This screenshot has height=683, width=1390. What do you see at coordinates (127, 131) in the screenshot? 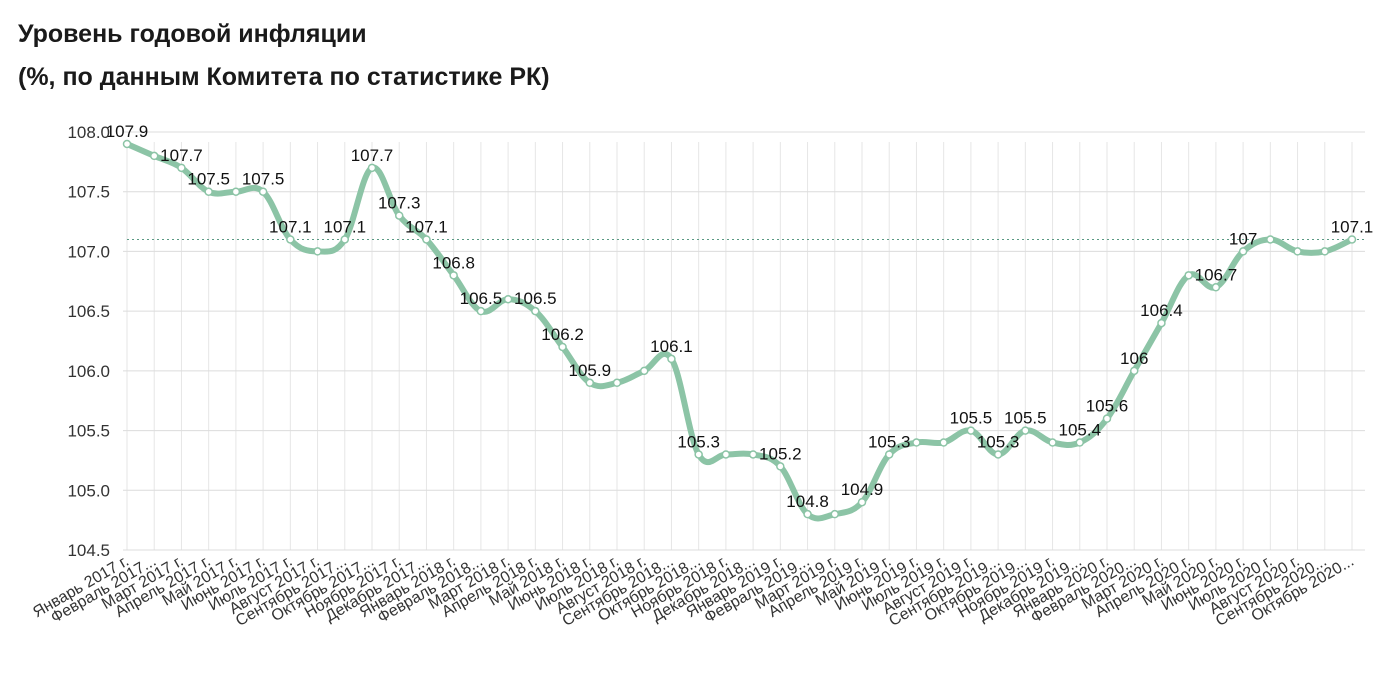
I see `data-label: 107.9` at bounding box center [127, 131].